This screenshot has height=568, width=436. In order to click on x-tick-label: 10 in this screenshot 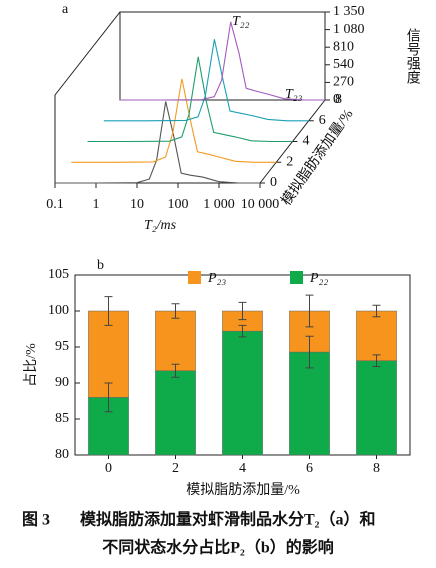, I will do `click(137, 204)`.